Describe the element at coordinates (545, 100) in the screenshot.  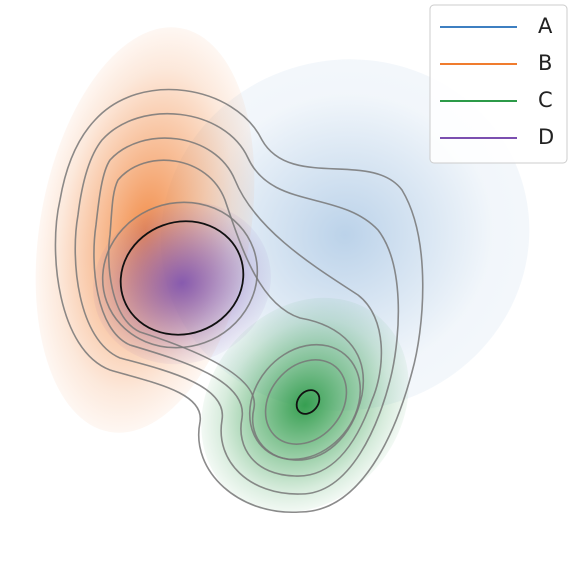
I see `legend-label: C` at that location.